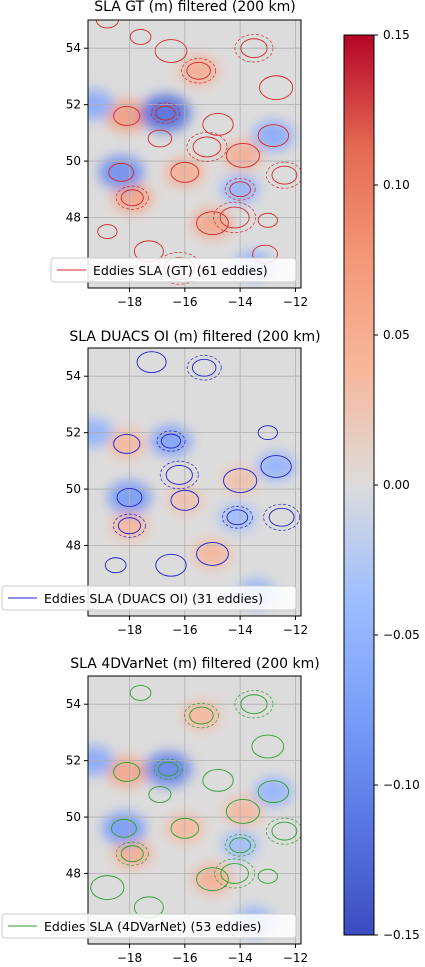 This screenshot has width=425, height=967. Describe the element at coordinates (401, 635) in the screenshot. I see `colorbar-tick-label: −0.05` at that location.